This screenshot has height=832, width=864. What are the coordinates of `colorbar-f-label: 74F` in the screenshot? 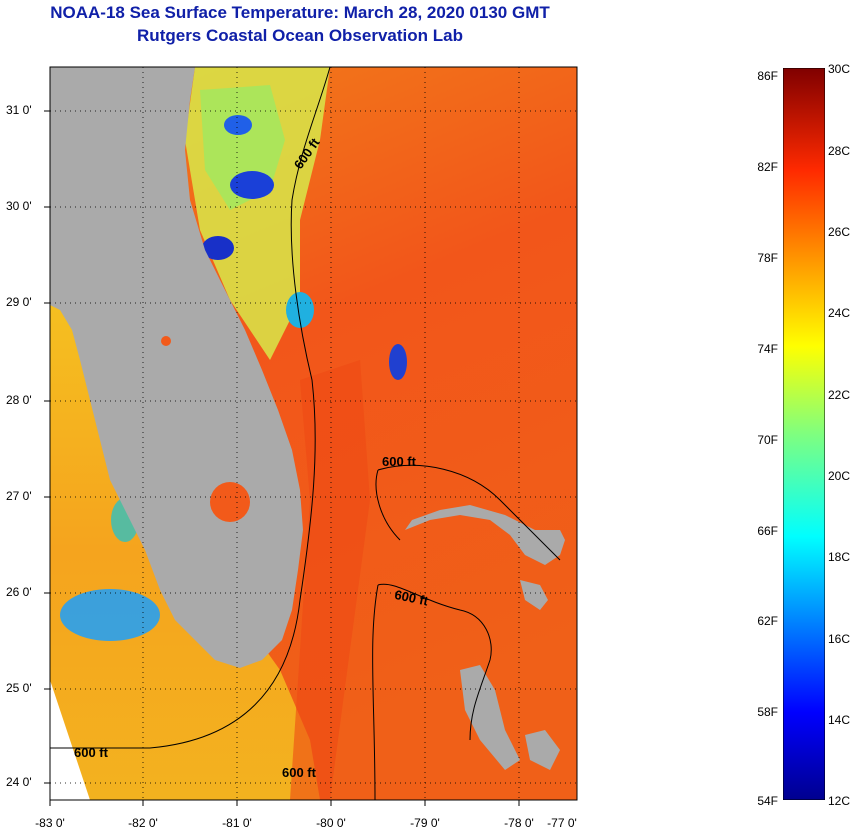 It's located at (767, 349).